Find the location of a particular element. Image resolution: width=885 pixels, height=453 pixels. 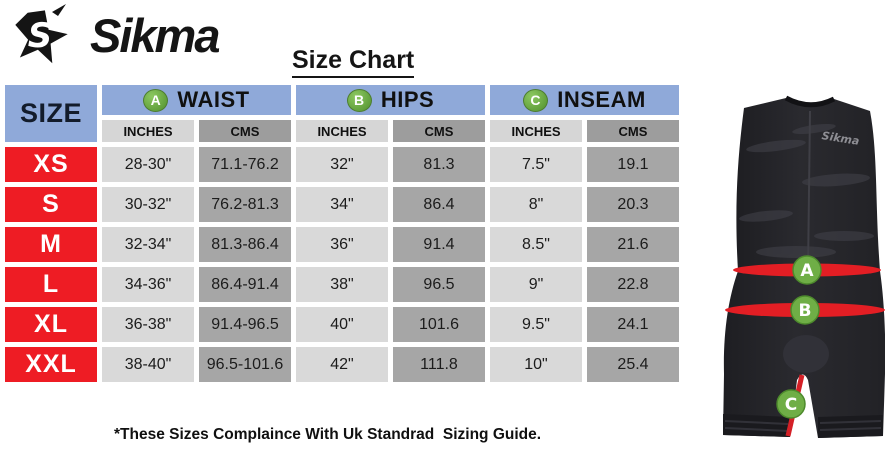

page-title: Size Chart is located at coordinates (353, 62).